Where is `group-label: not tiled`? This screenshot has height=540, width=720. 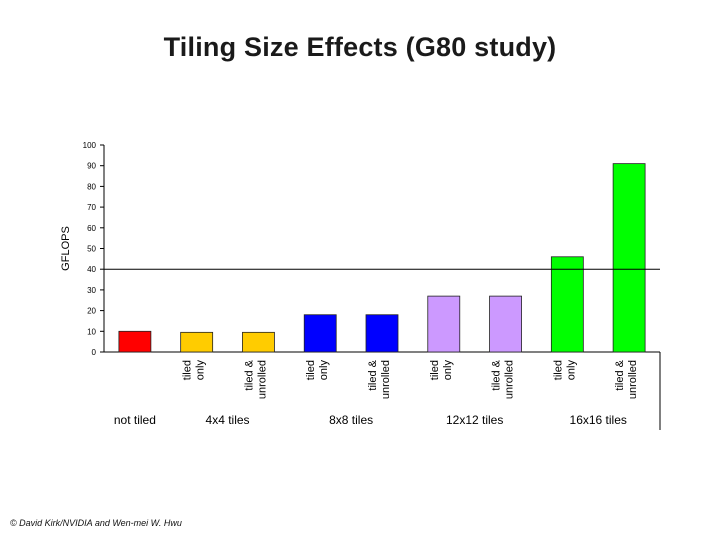
group-label: not tiled is located at coordinates (135, 420).